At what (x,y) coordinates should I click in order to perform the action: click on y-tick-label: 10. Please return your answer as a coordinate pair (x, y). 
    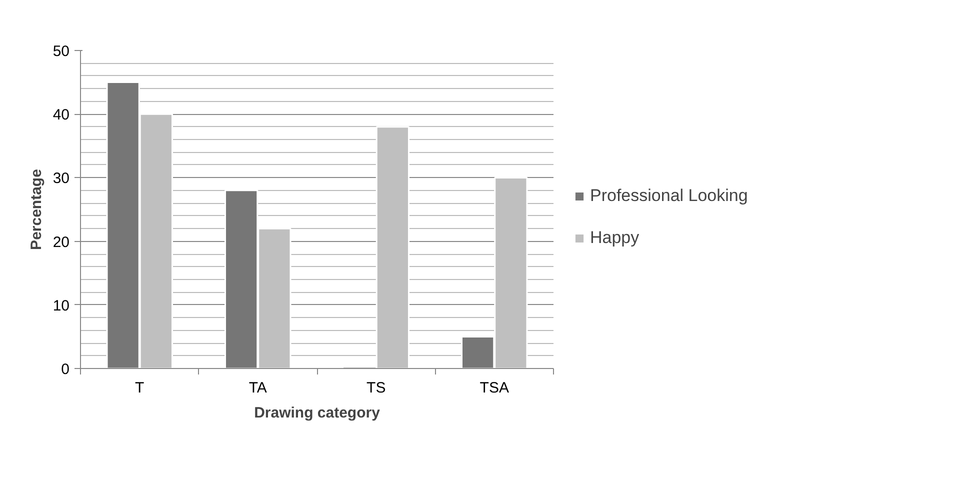
    Looking at the image, I should click on (61, 305).